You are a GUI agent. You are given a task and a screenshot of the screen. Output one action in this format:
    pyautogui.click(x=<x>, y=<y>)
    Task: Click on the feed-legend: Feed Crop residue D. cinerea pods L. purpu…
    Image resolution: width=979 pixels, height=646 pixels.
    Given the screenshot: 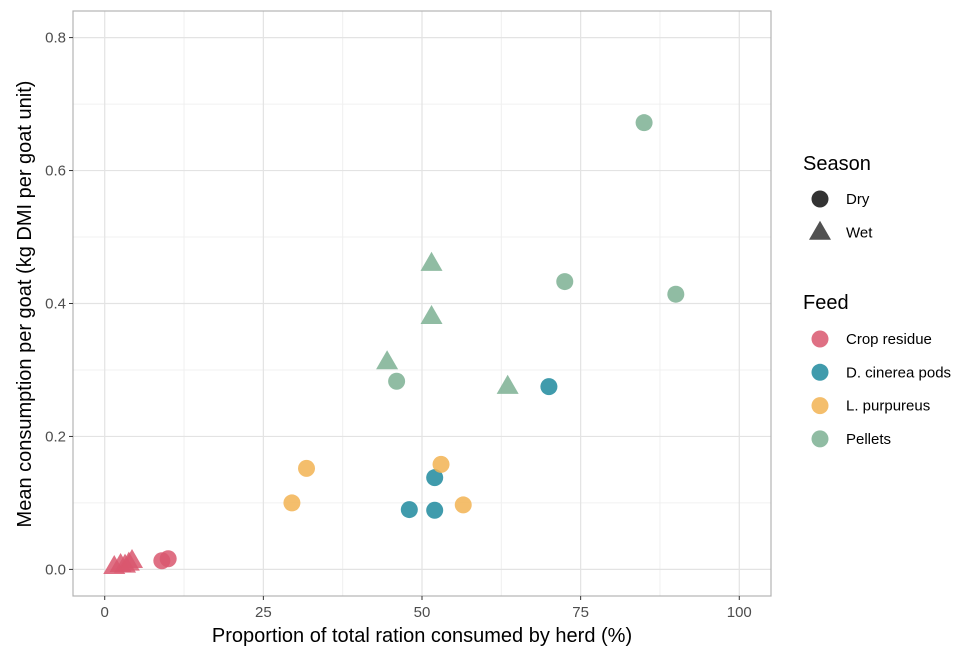 What is the action you would take?
    pyautogui.click(x=877, y=370)
    